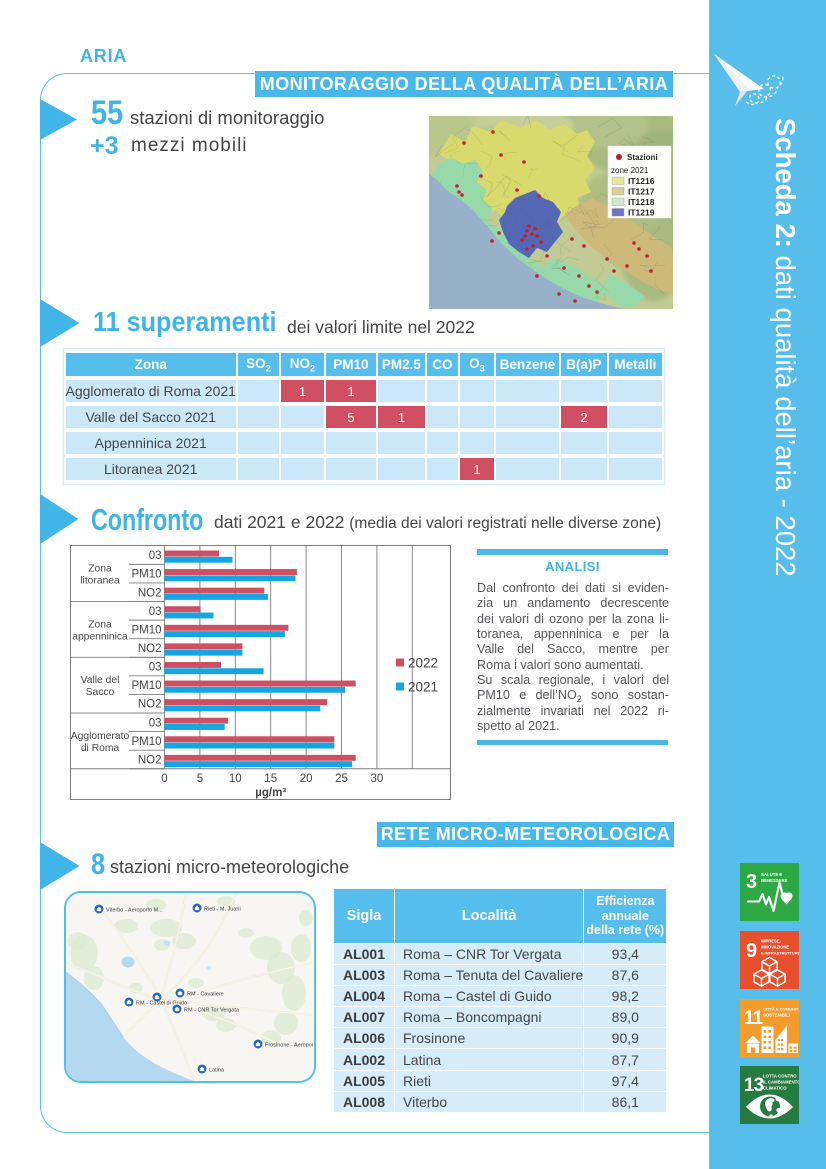 This screenshot has width=826, height=1169. What do you see at coordinates (306, 779) in the screenshot?
I see `svg-text: 20` at bounding box center [306, 779].